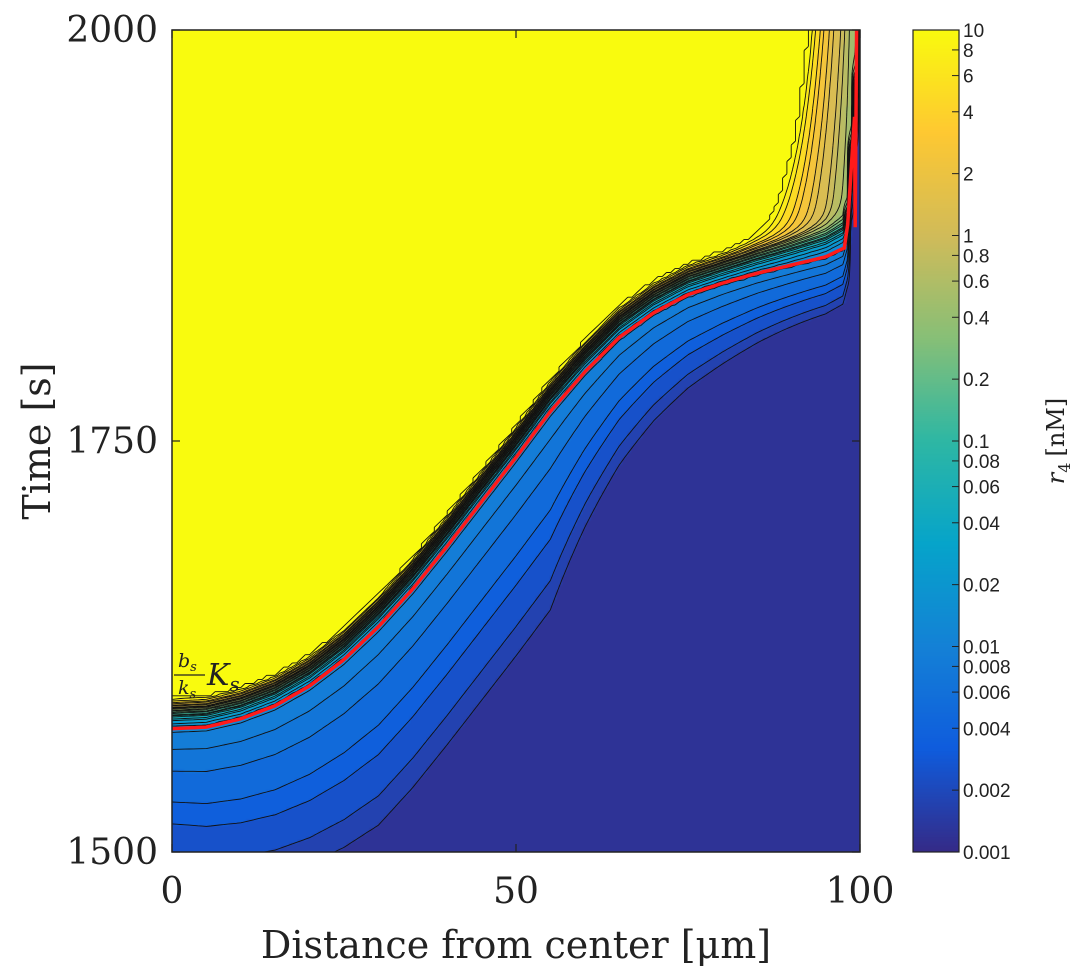 This screenshot has width=1077, height=974. Describe the element at coordinates (968, 237) in the screenshot. I see `colorbar-tick-label: 1` at that location.